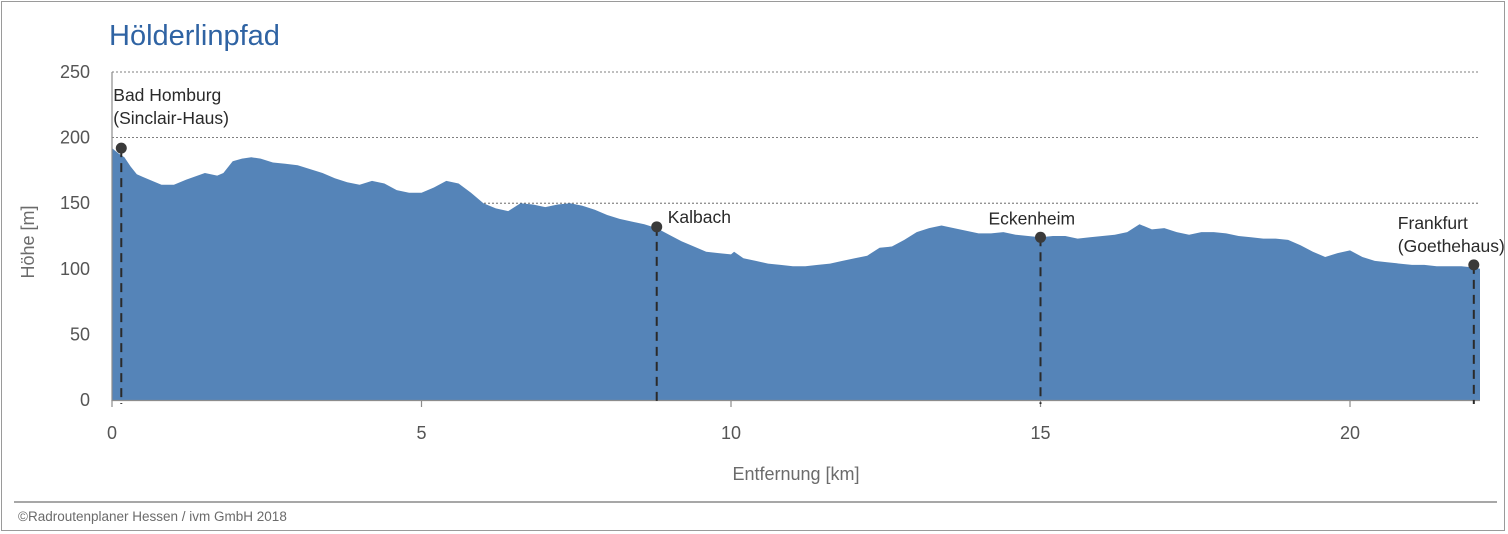  What do you see at coordinates (795, 474) in the screenshot?
I see `x-axis-title: Entfernung [km]` at bounding box center [795, 474].